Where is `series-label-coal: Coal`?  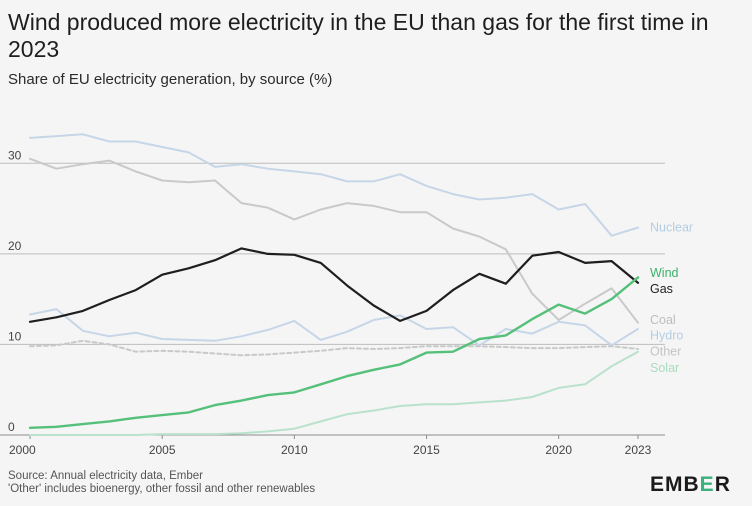 series-label-coal: Coal is located at coordinates (663, 320).